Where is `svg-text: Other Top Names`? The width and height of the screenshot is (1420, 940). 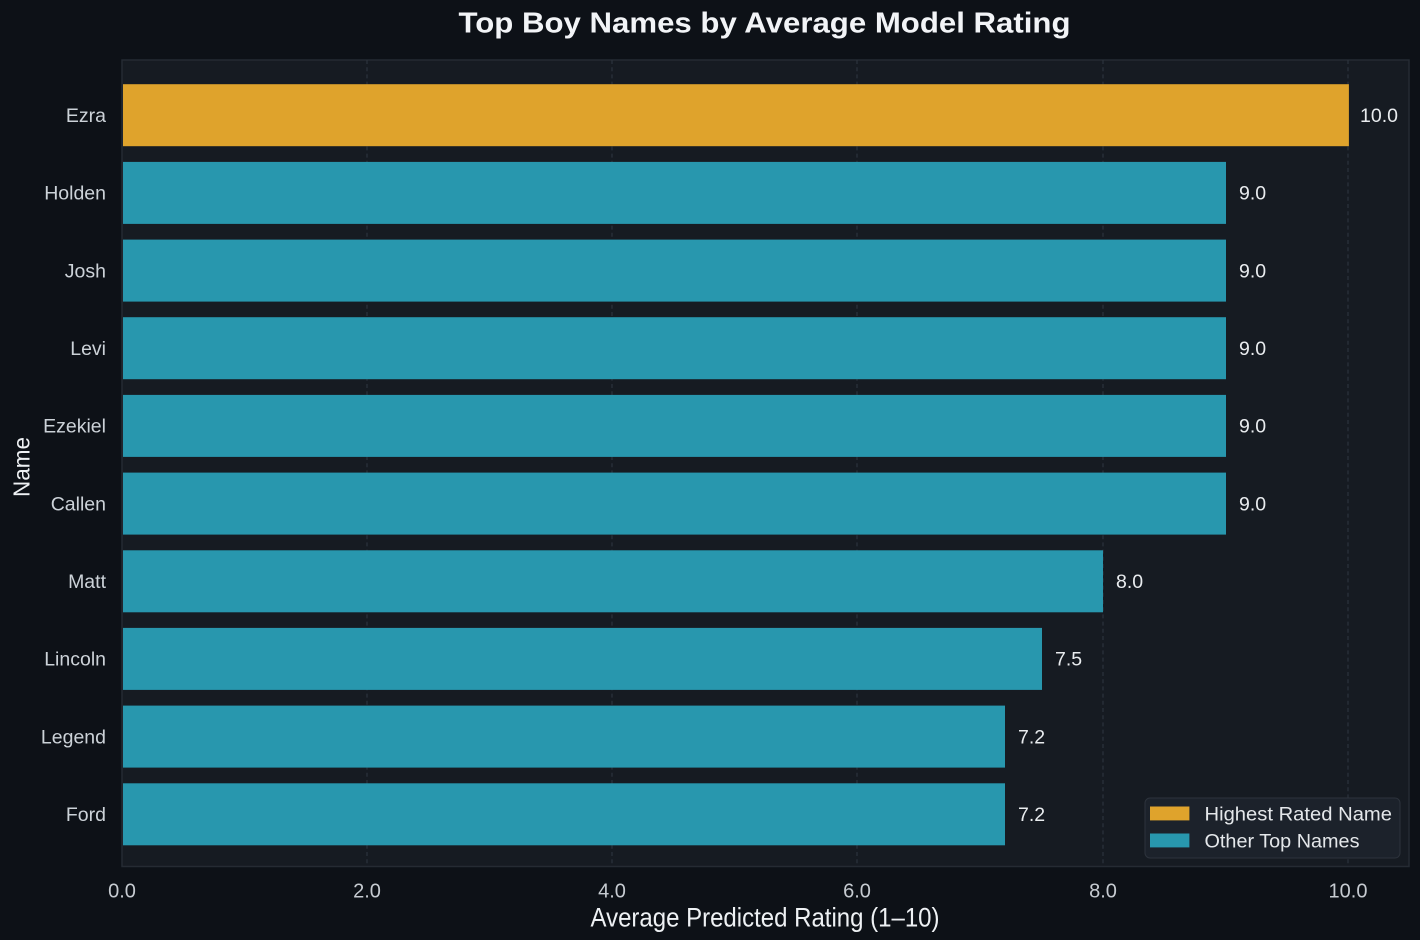 svg-text: Other Top Names is located at coordinates (1282, 841).